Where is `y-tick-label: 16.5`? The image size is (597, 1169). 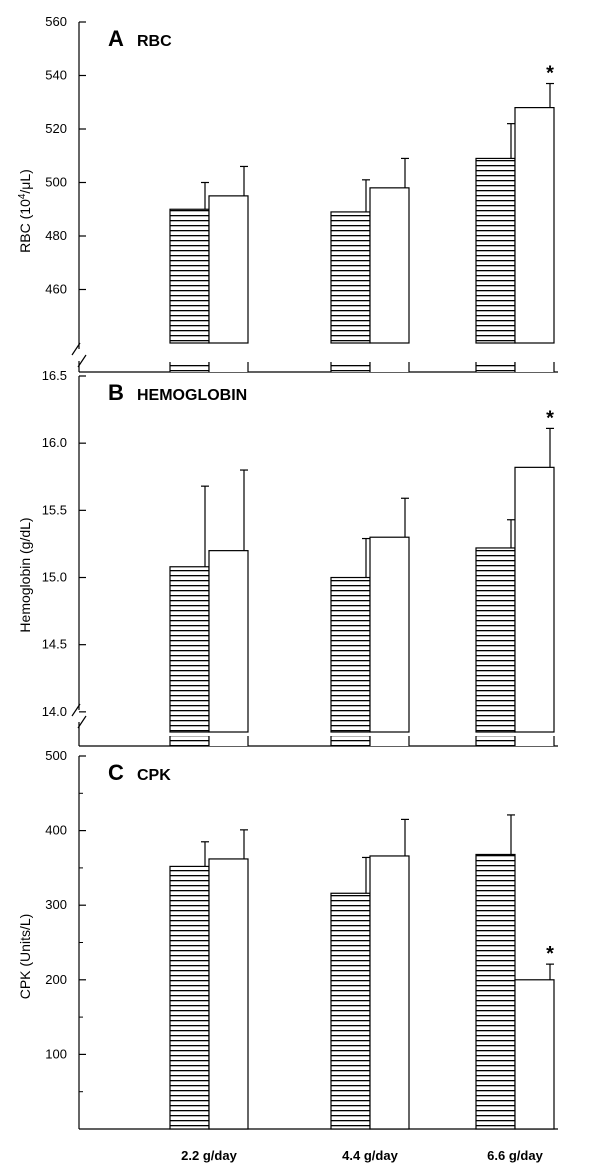 y-tick-label: 16.5 is located at coordinates (54, 375).